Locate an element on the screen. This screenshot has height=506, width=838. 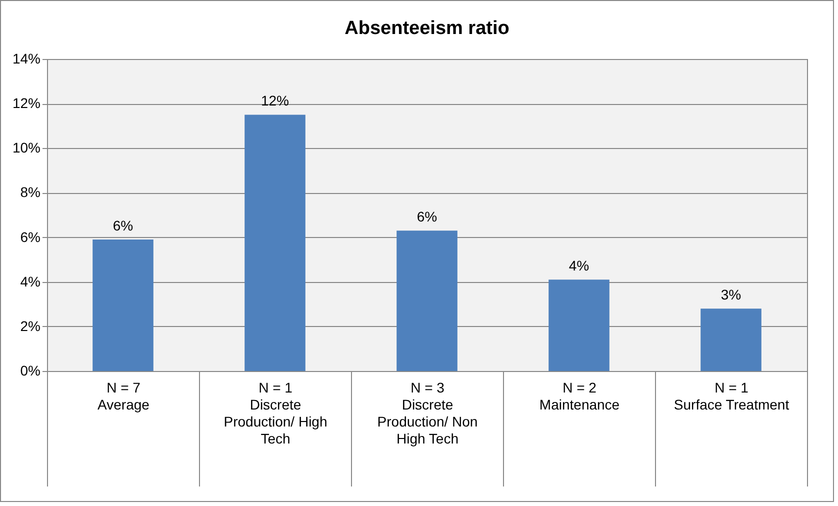
y-tick-label: 6% is located at coordinates (30, 236).